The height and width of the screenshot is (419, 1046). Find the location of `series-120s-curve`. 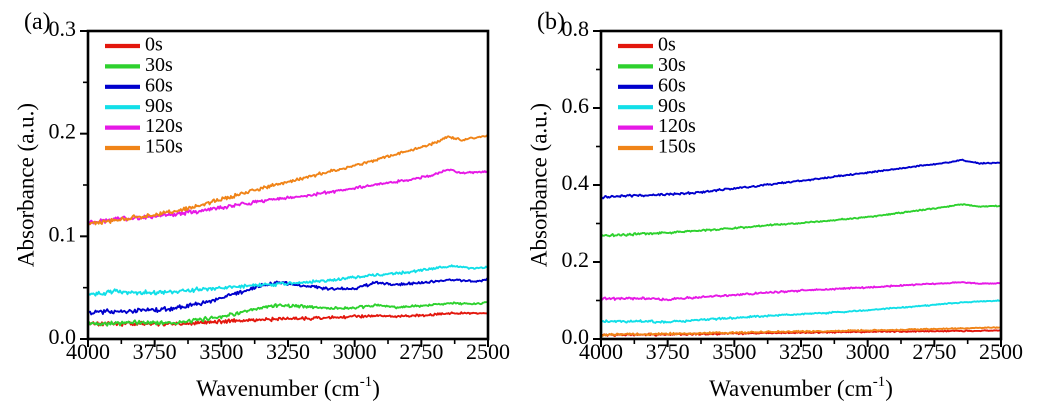

series-120s-curve is located at coordinates (801, 291).